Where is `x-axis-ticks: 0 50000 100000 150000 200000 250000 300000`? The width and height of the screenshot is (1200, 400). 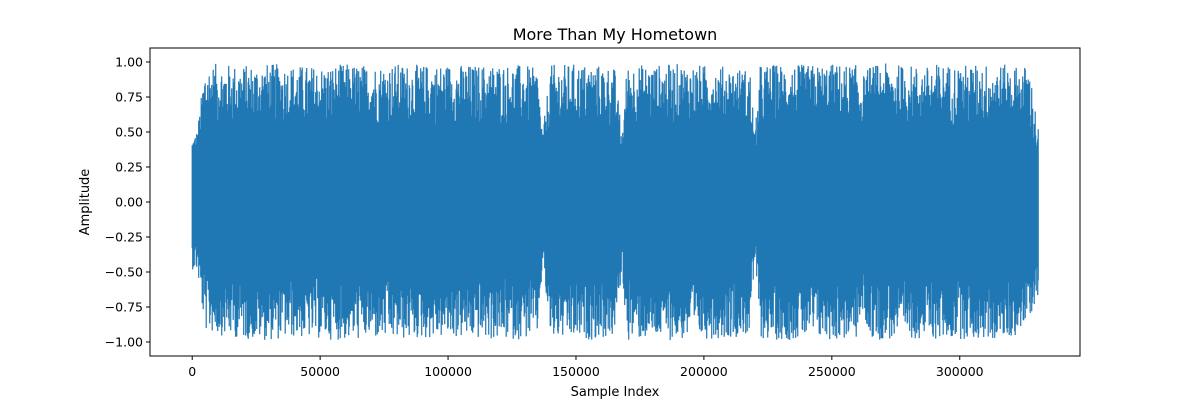 x-axis-ticks: 0 50000 100000 150000 200000 250000 300000 is located at coordinates (586, 367).